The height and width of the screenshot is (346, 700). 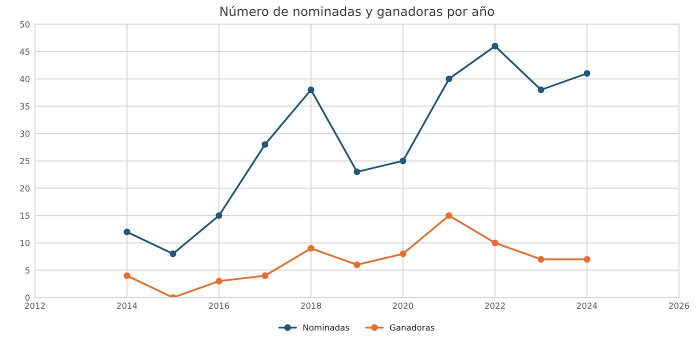 What do you see at coordinates (412, 327) in the screenshot?
I see `legend-label: Ganadoras` at bounding box center [412, 327].